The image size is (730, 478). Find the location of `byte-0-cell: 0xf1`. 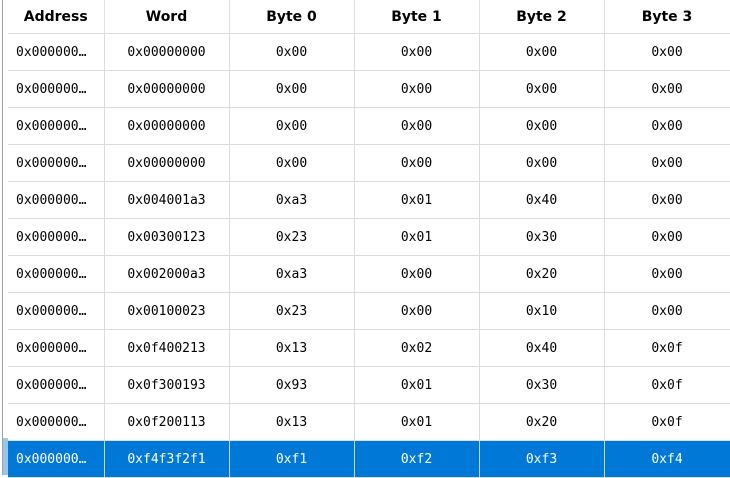

byte-0-cell: 0xf1 is located at coordinates (292, 459).